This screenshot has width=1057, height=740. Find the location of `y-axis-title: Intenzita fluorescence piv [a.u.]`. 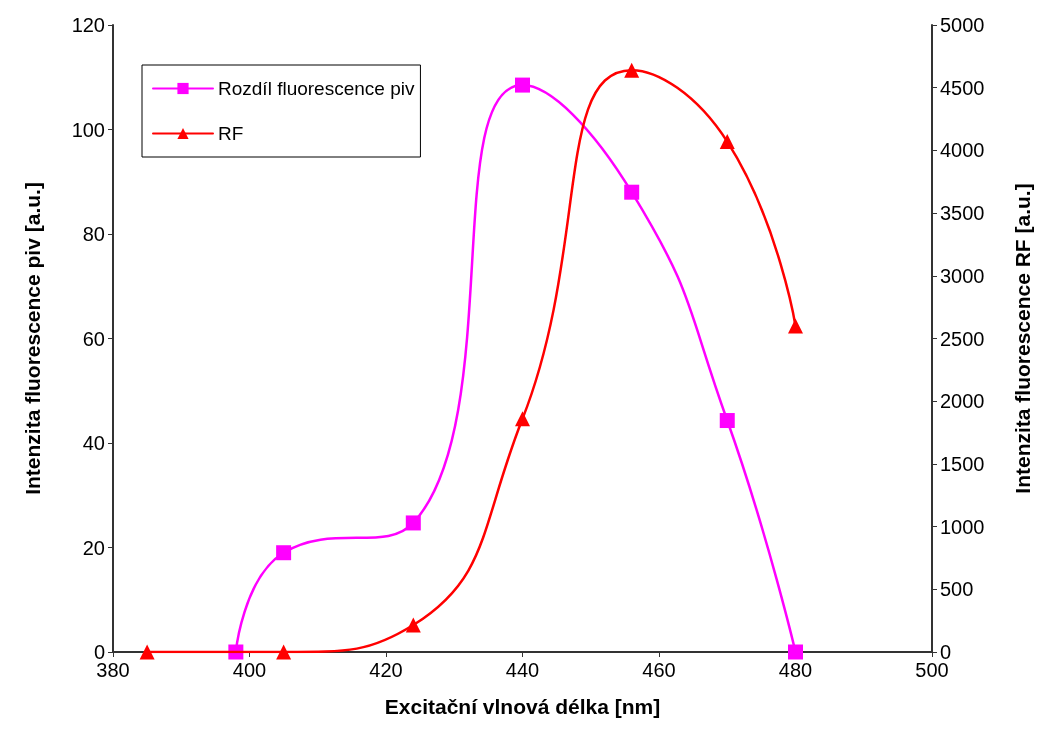

y-axis-title: Intenzita fluorescence piv [a.u.] is located at coordinates (32, 338).